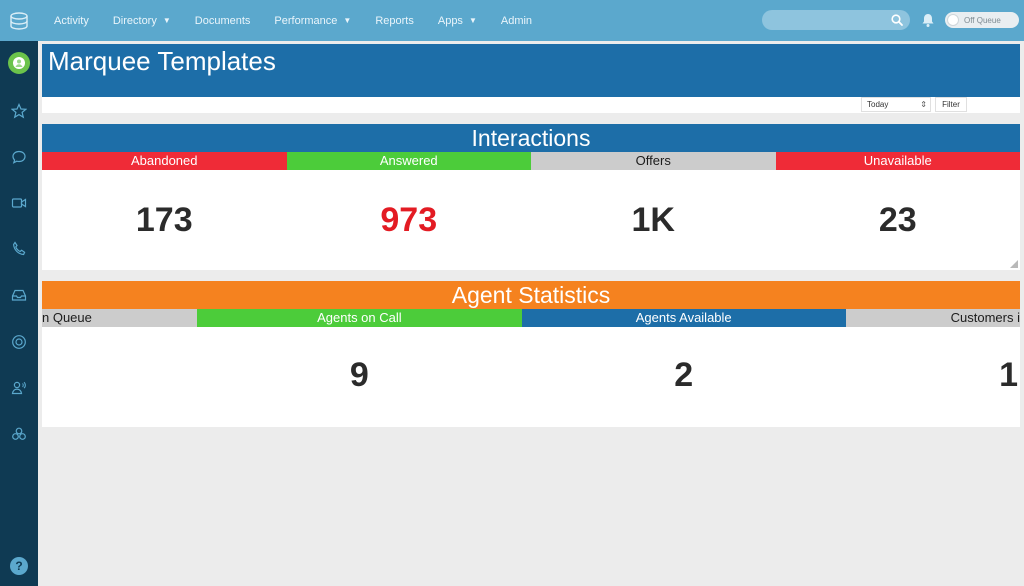 The image size is (1024, 586). Describe the element at coordinates (306, 20) in the screenshot. I see `nav-performance-label: Performance` at that location.